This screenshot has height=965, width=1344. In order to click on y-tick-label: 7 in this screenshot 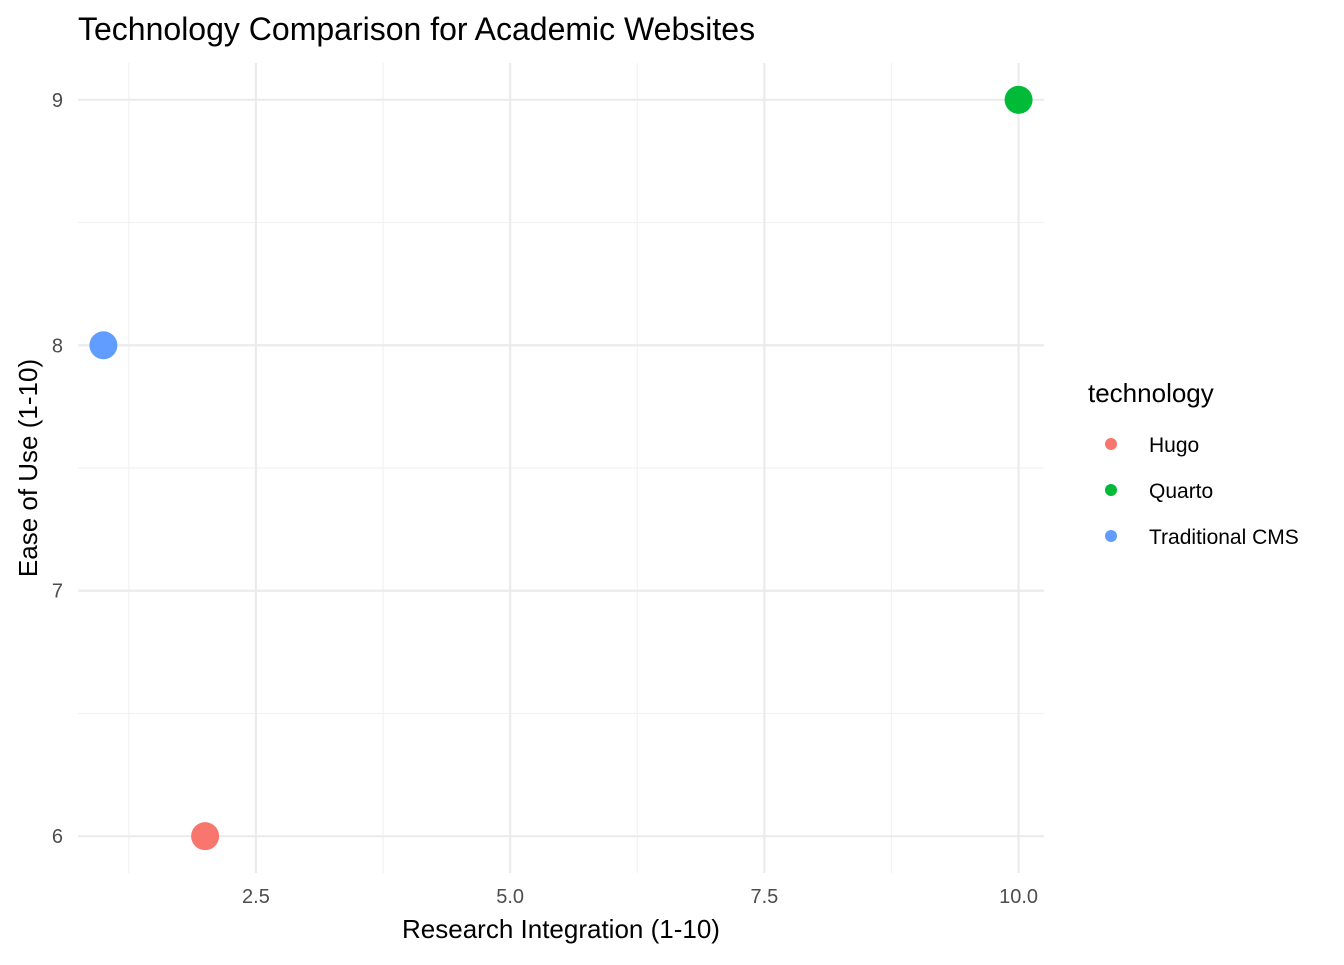, I will do `click(57, 592)`.